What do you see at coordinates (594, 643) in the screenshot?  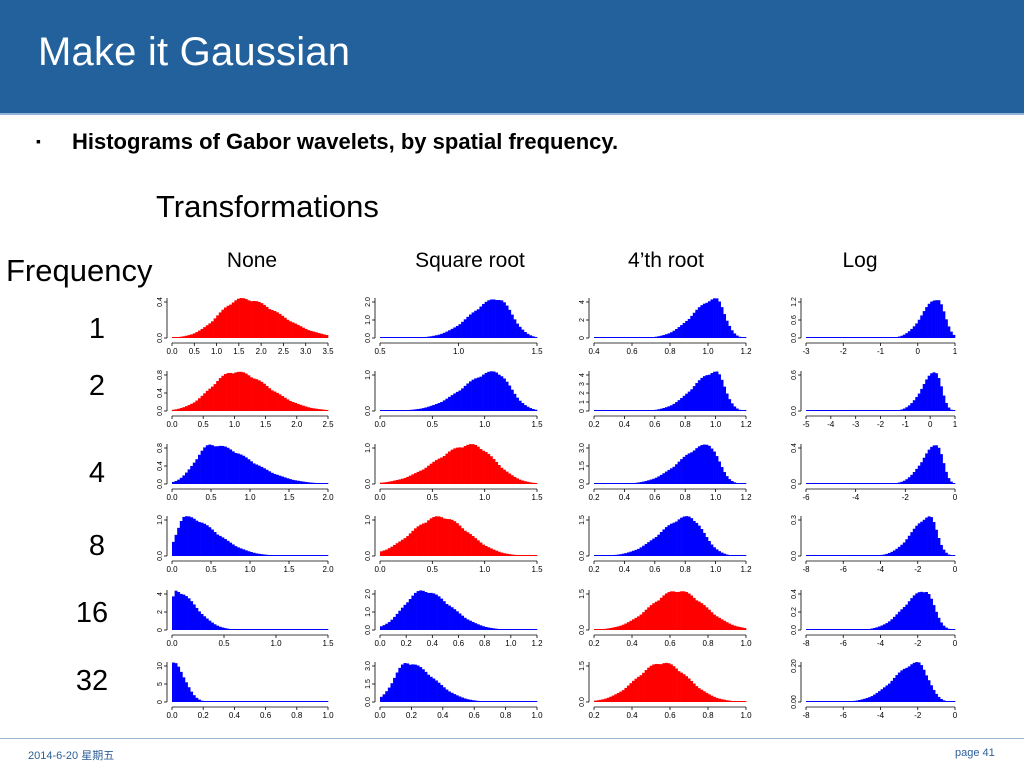 I see `x-tick-label: 0.2` at bounding box center [594, 643].